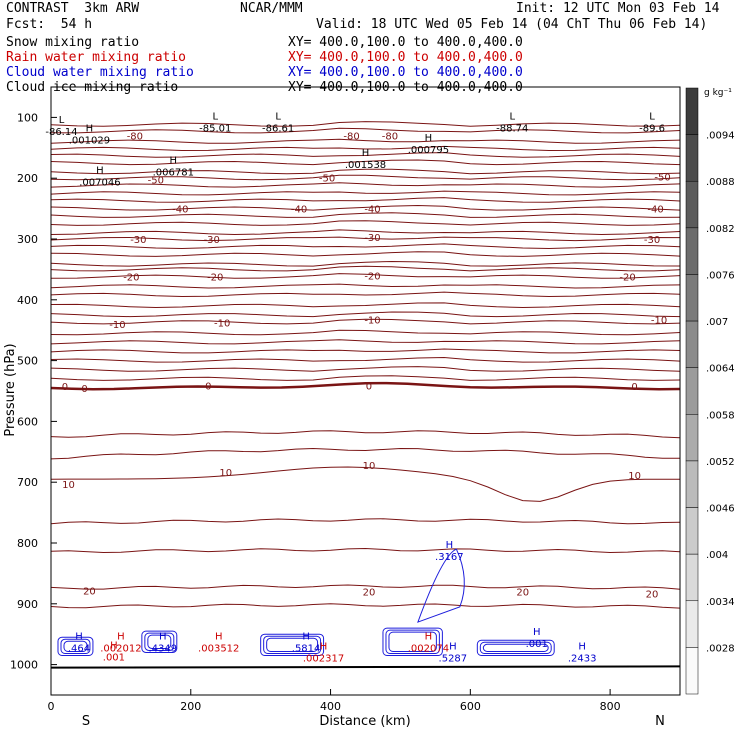  I want to click on extremum-value: -86.14, so click(61, 132).